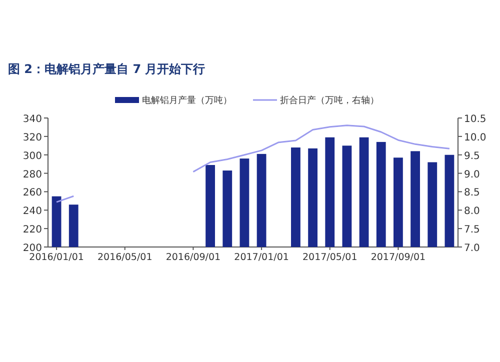  Describe the element at coordinates (475, 138) in the screenshot. I see `y2-tick-label: 10.0` at that location.